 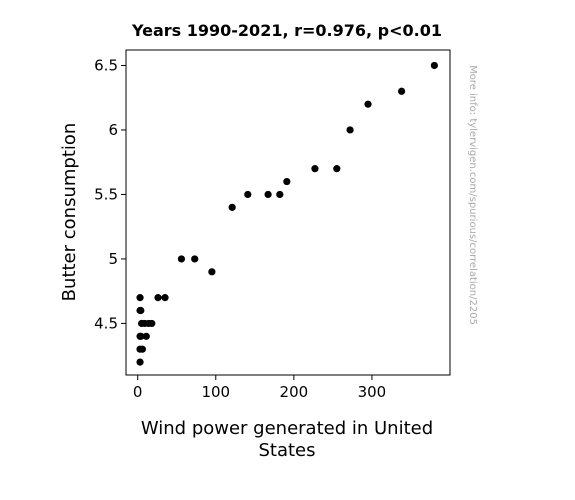 I want to click on y-axis-label: Butter consumption, so click(x=69, y=212).